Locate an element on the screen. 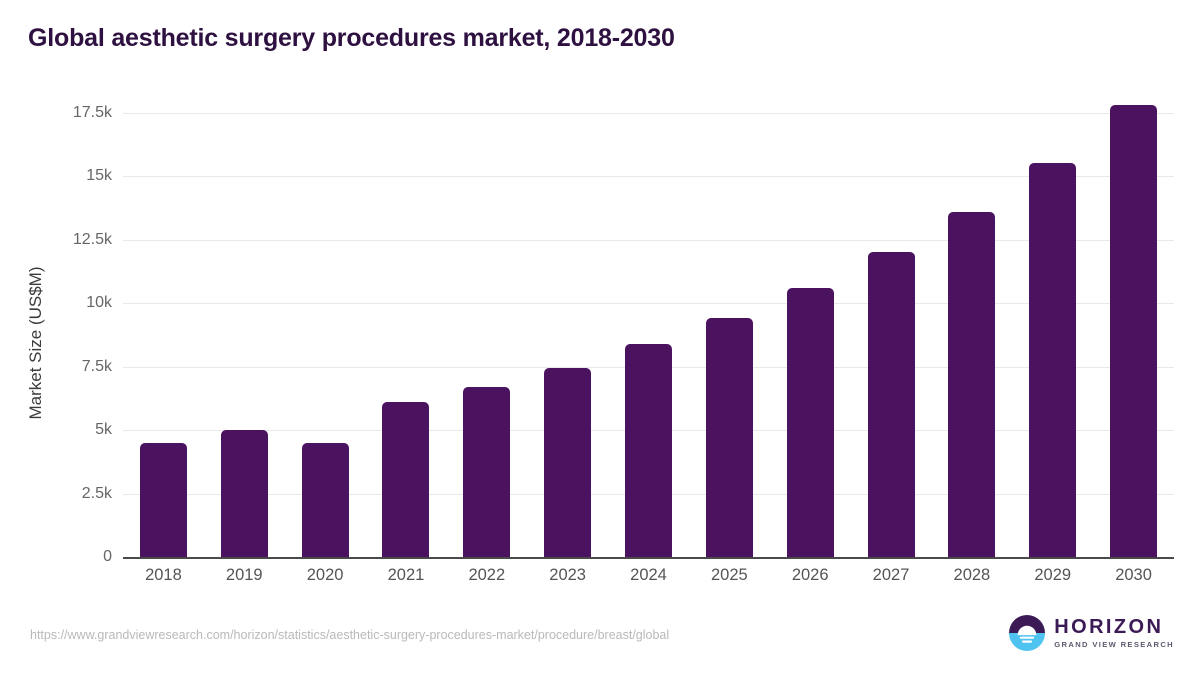 The width and height of the screenshot is (1200, 675). y-tick-label: 12.5k is located at coordinates (92, 239).